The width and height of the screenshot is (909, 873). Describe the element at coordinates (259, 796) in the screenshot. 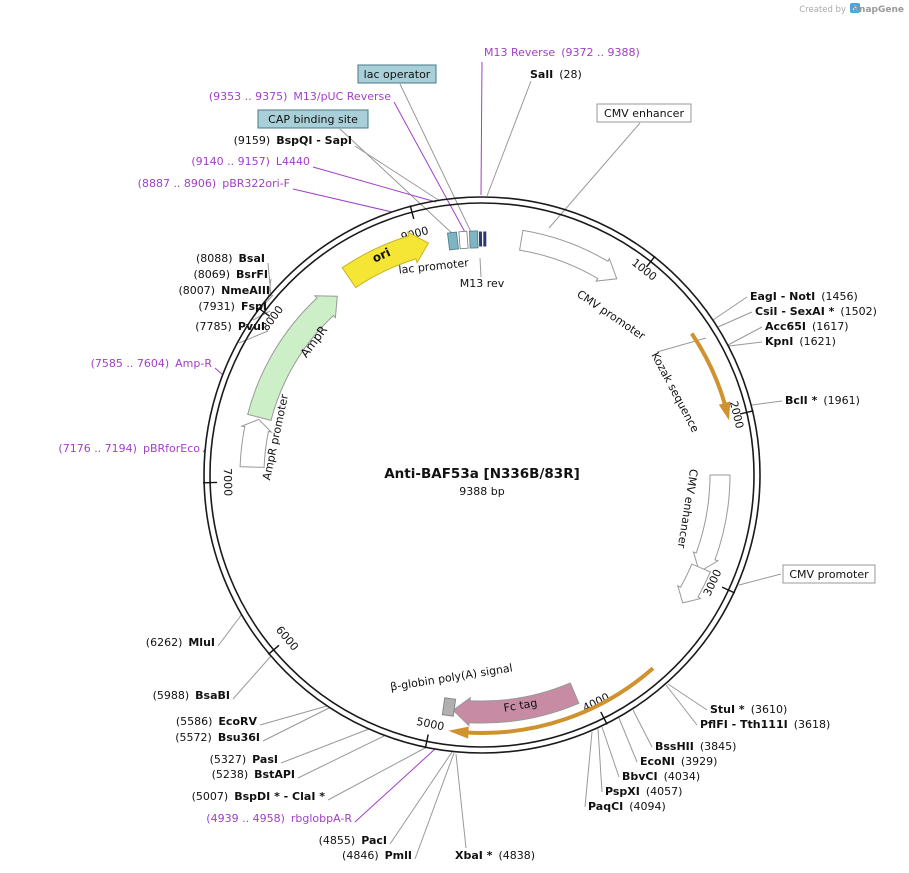

I see `enzyme-label-bspdi-clai: (5007) BspDI * - ClaI *` at that location.